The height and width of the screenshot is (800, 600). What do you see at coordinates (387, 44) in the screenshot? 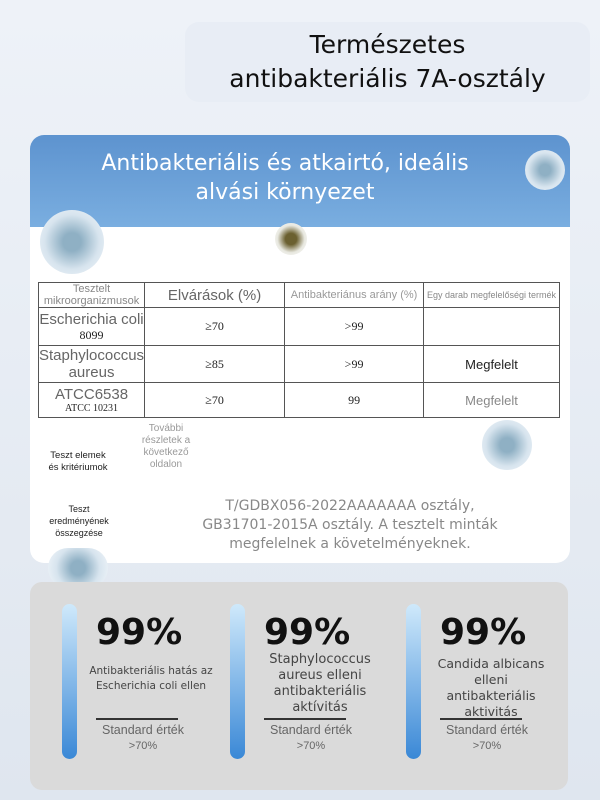
I see `title-line-1: Természetes` at bounding box center [387, 44].